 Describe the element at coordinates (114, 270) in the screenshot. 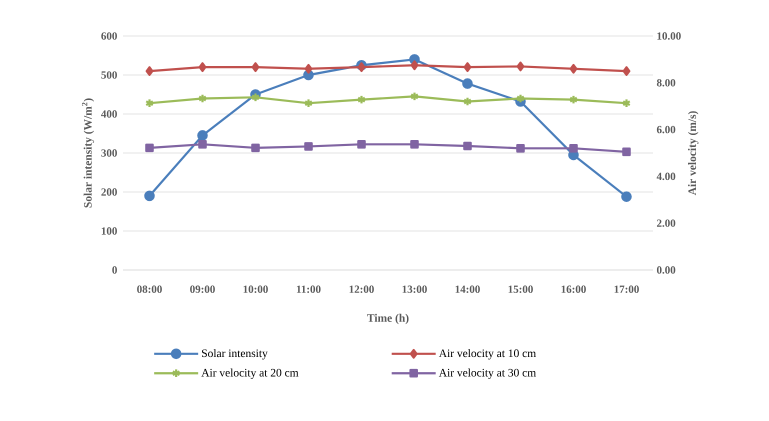

I see `y-tick-label: 0` at that location.